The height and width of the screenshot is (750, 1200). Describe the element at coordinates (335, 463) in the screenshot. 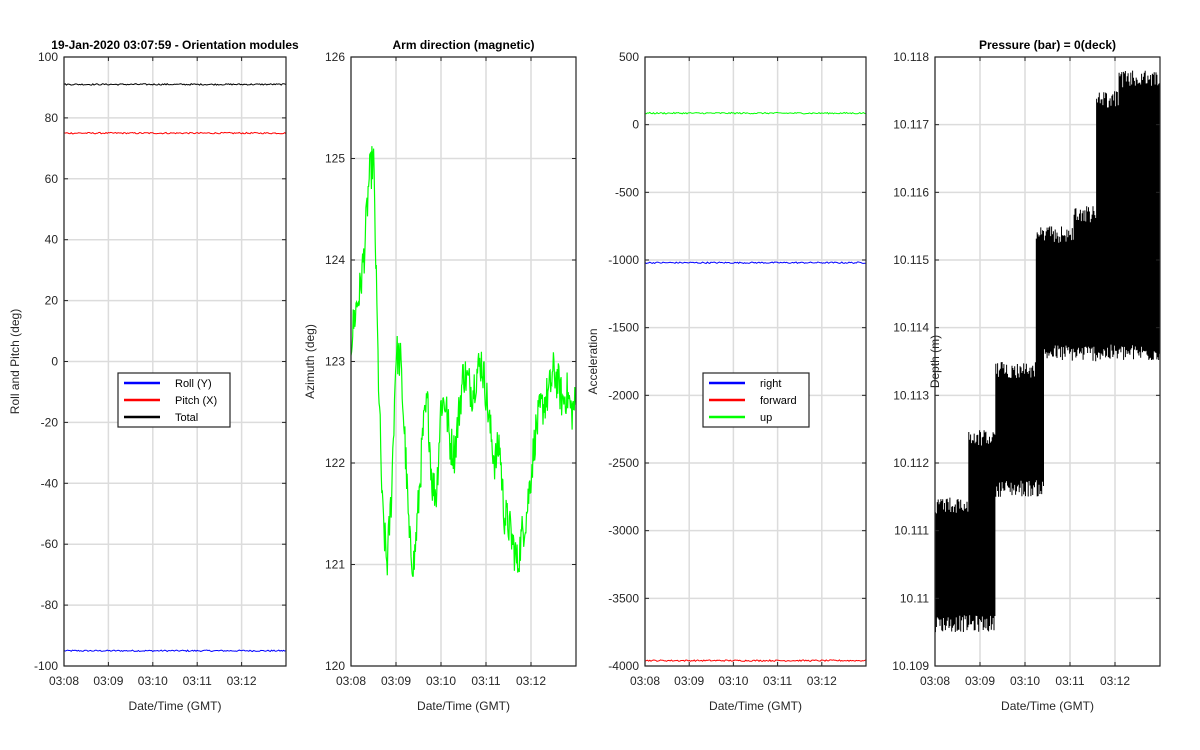

I see `y-tick-label: 122` at that location.